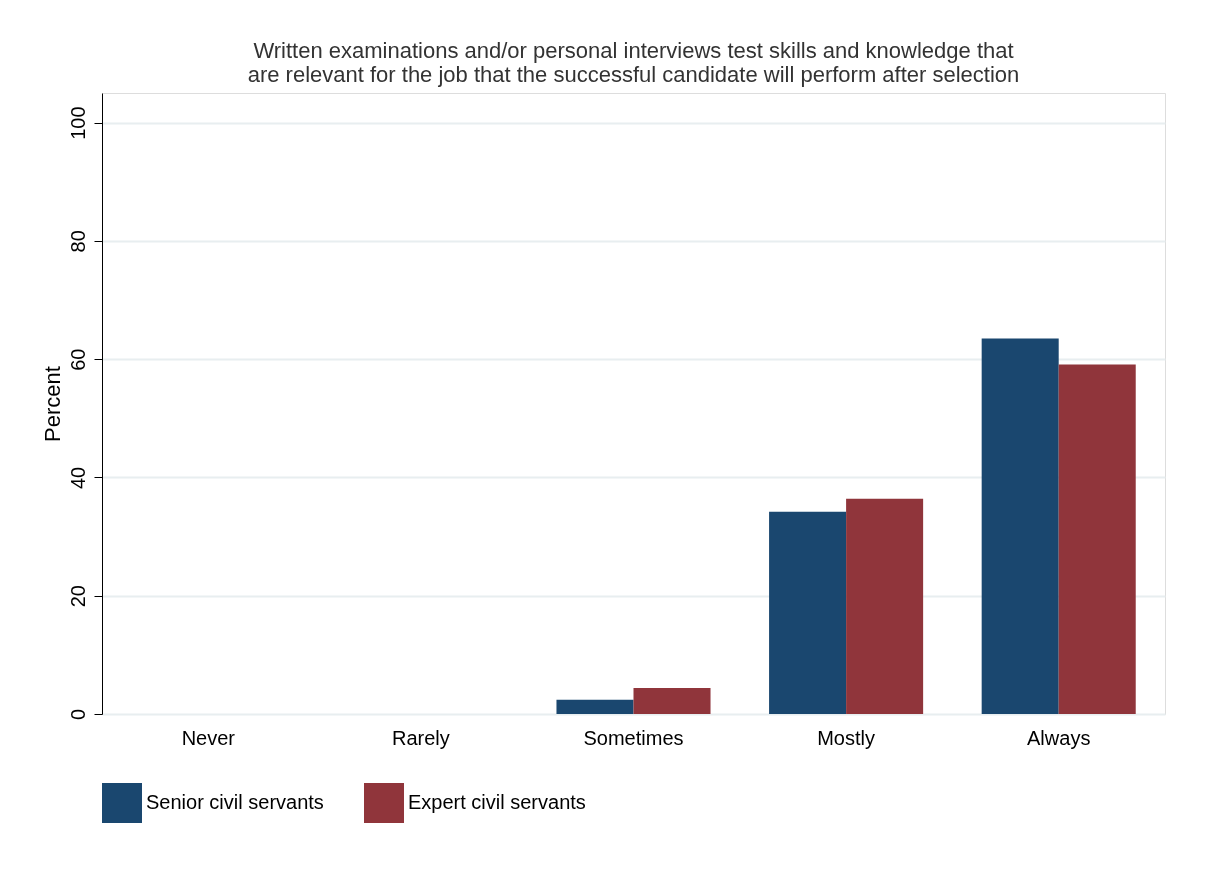 This screenshot has height=877, width=1208. What do you see at coordinates (77, 241) in the screenshot?
I see `y-tick-label: 80` at bounding box center [77, 241].